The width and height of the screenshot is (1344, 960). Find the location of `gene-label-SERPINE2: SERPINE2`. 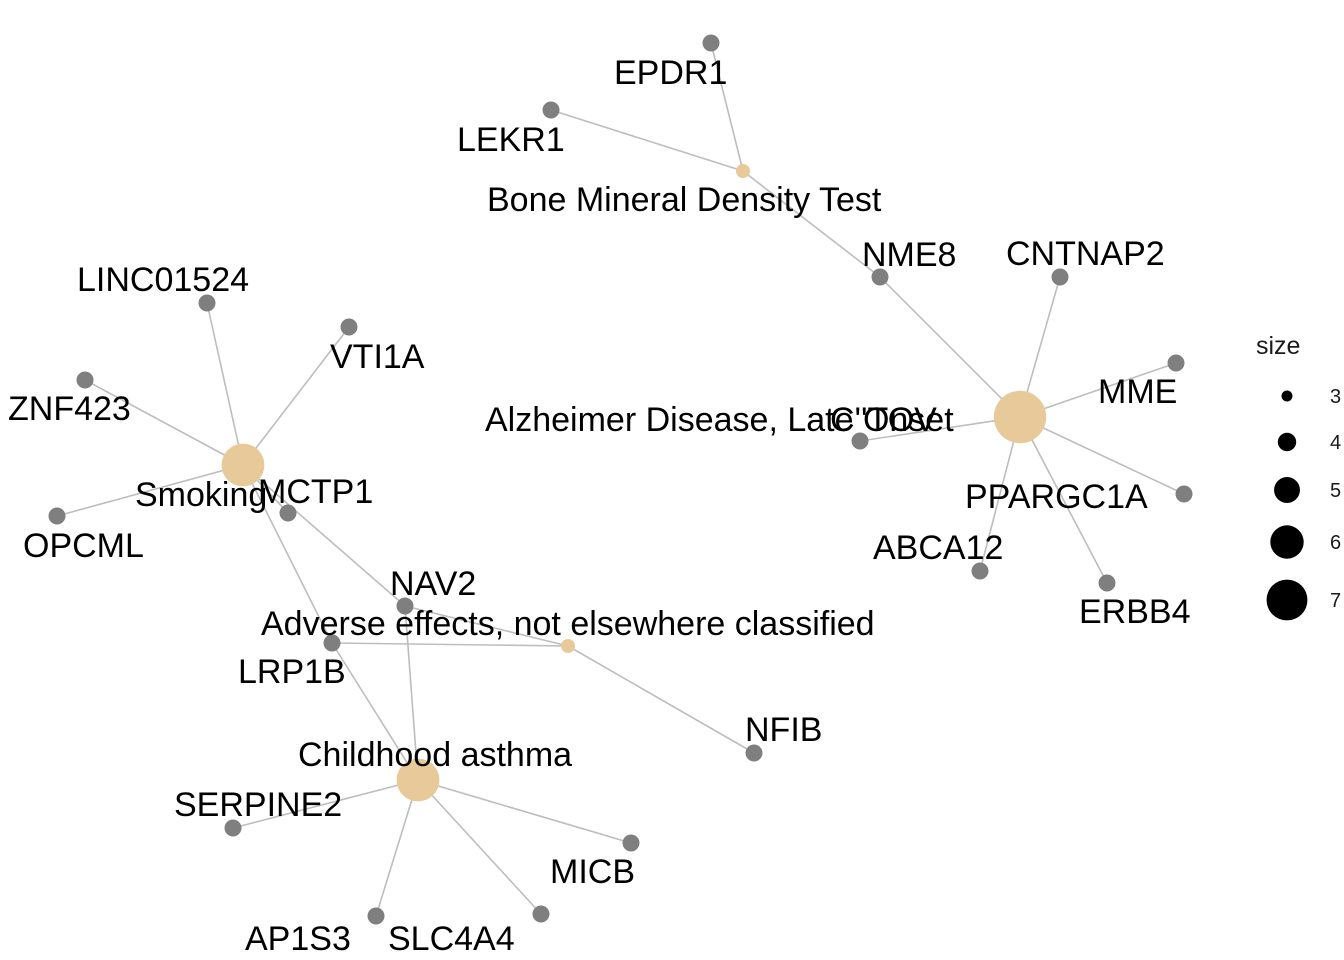

gene-label-SERPINE2: SERPINE2 is located at coordinates (258, 805).